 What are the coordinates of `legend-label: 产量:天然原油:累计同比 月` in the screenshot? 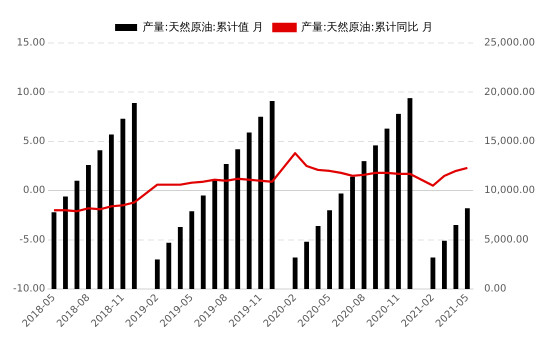 It's located at (367, 27).